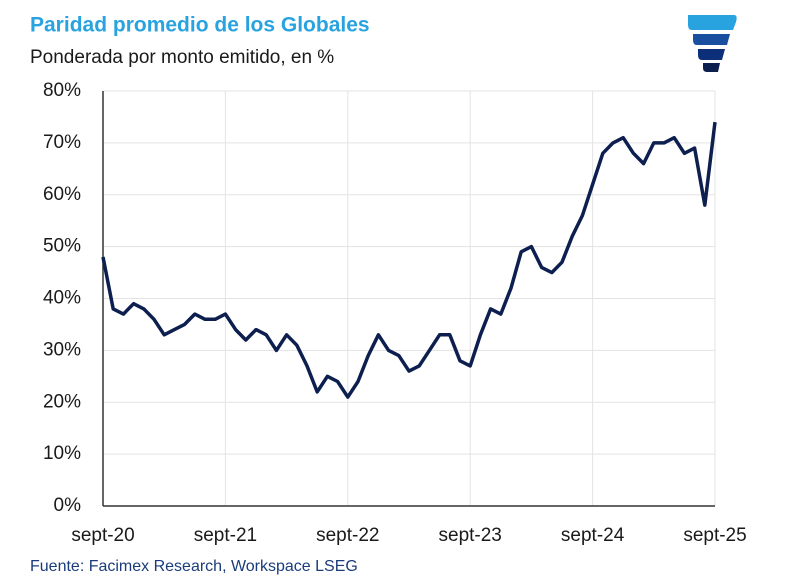 The height and width of the screenshot is (581, 800). What do you see at coordinates (200, 25) in the screenshot?
I see `chart-title: Paridad promedio de los Globales` at bounding box center [200, 25].